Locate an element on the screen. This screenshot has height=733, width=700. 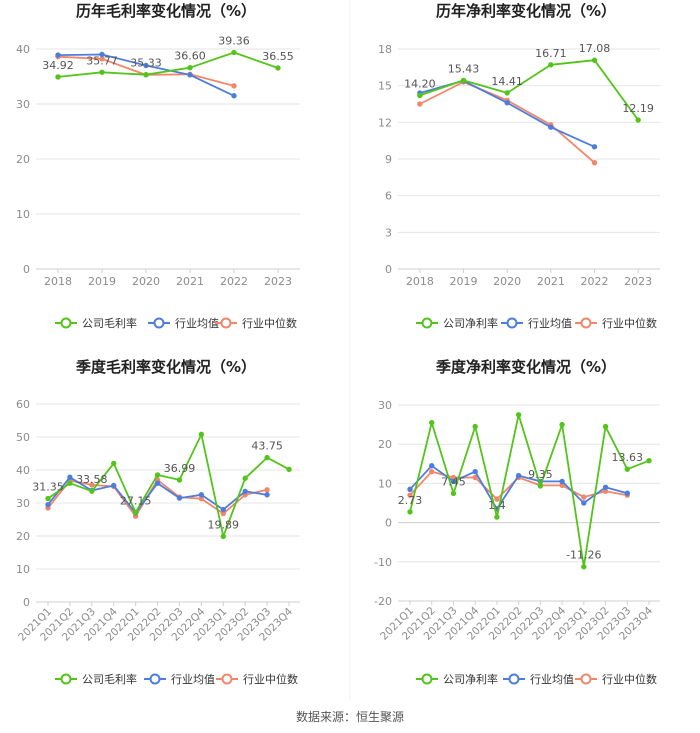
data-label: 35.33 is located at coordinates (146, 63).